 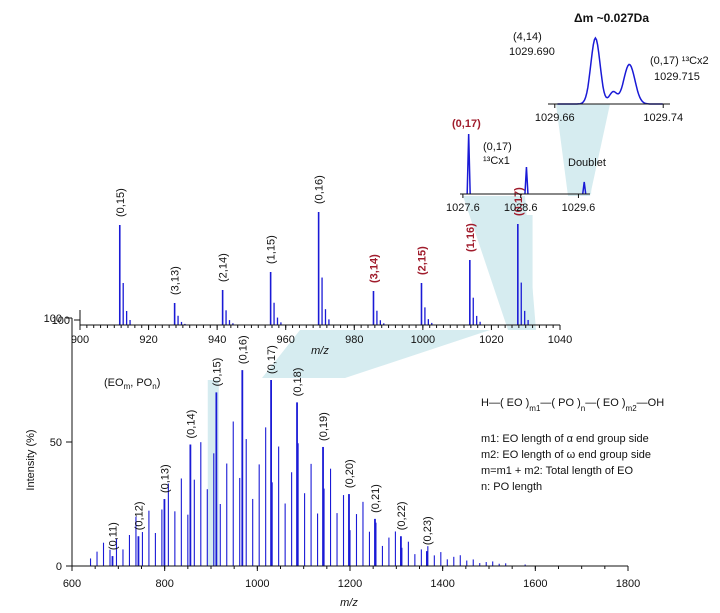 What do you see at coordinates (532, 52) in the screenshot?
I see `zoom4-mass-4-14: 1029.690` at bounding box center [532, 52].